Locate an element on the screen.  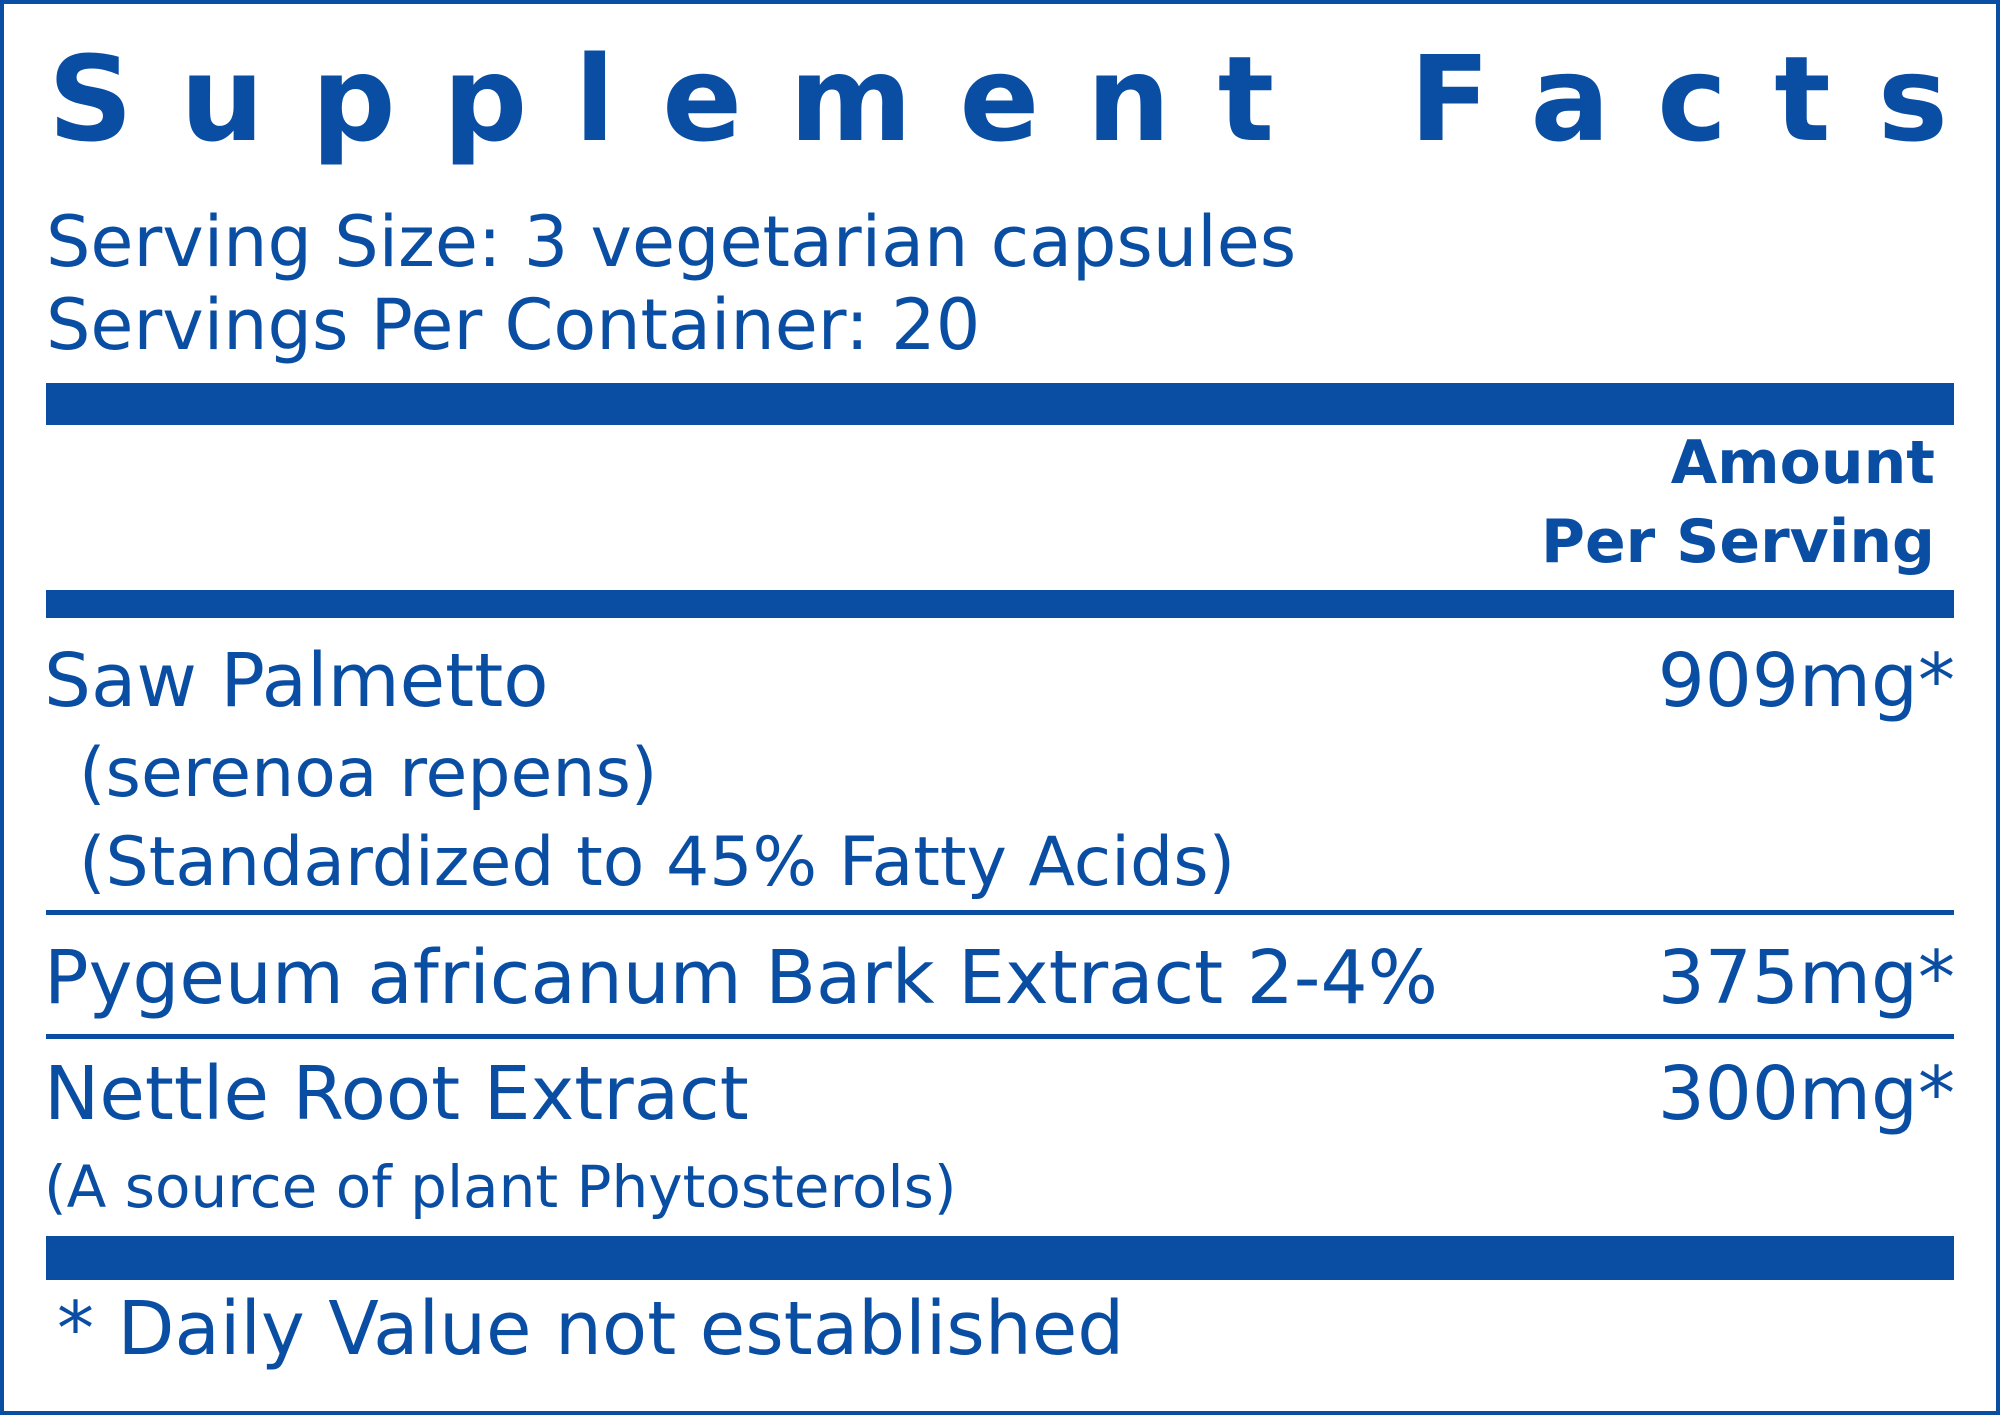
ingredient-name: Saw Palmetto is located at coordinates (296, 681).